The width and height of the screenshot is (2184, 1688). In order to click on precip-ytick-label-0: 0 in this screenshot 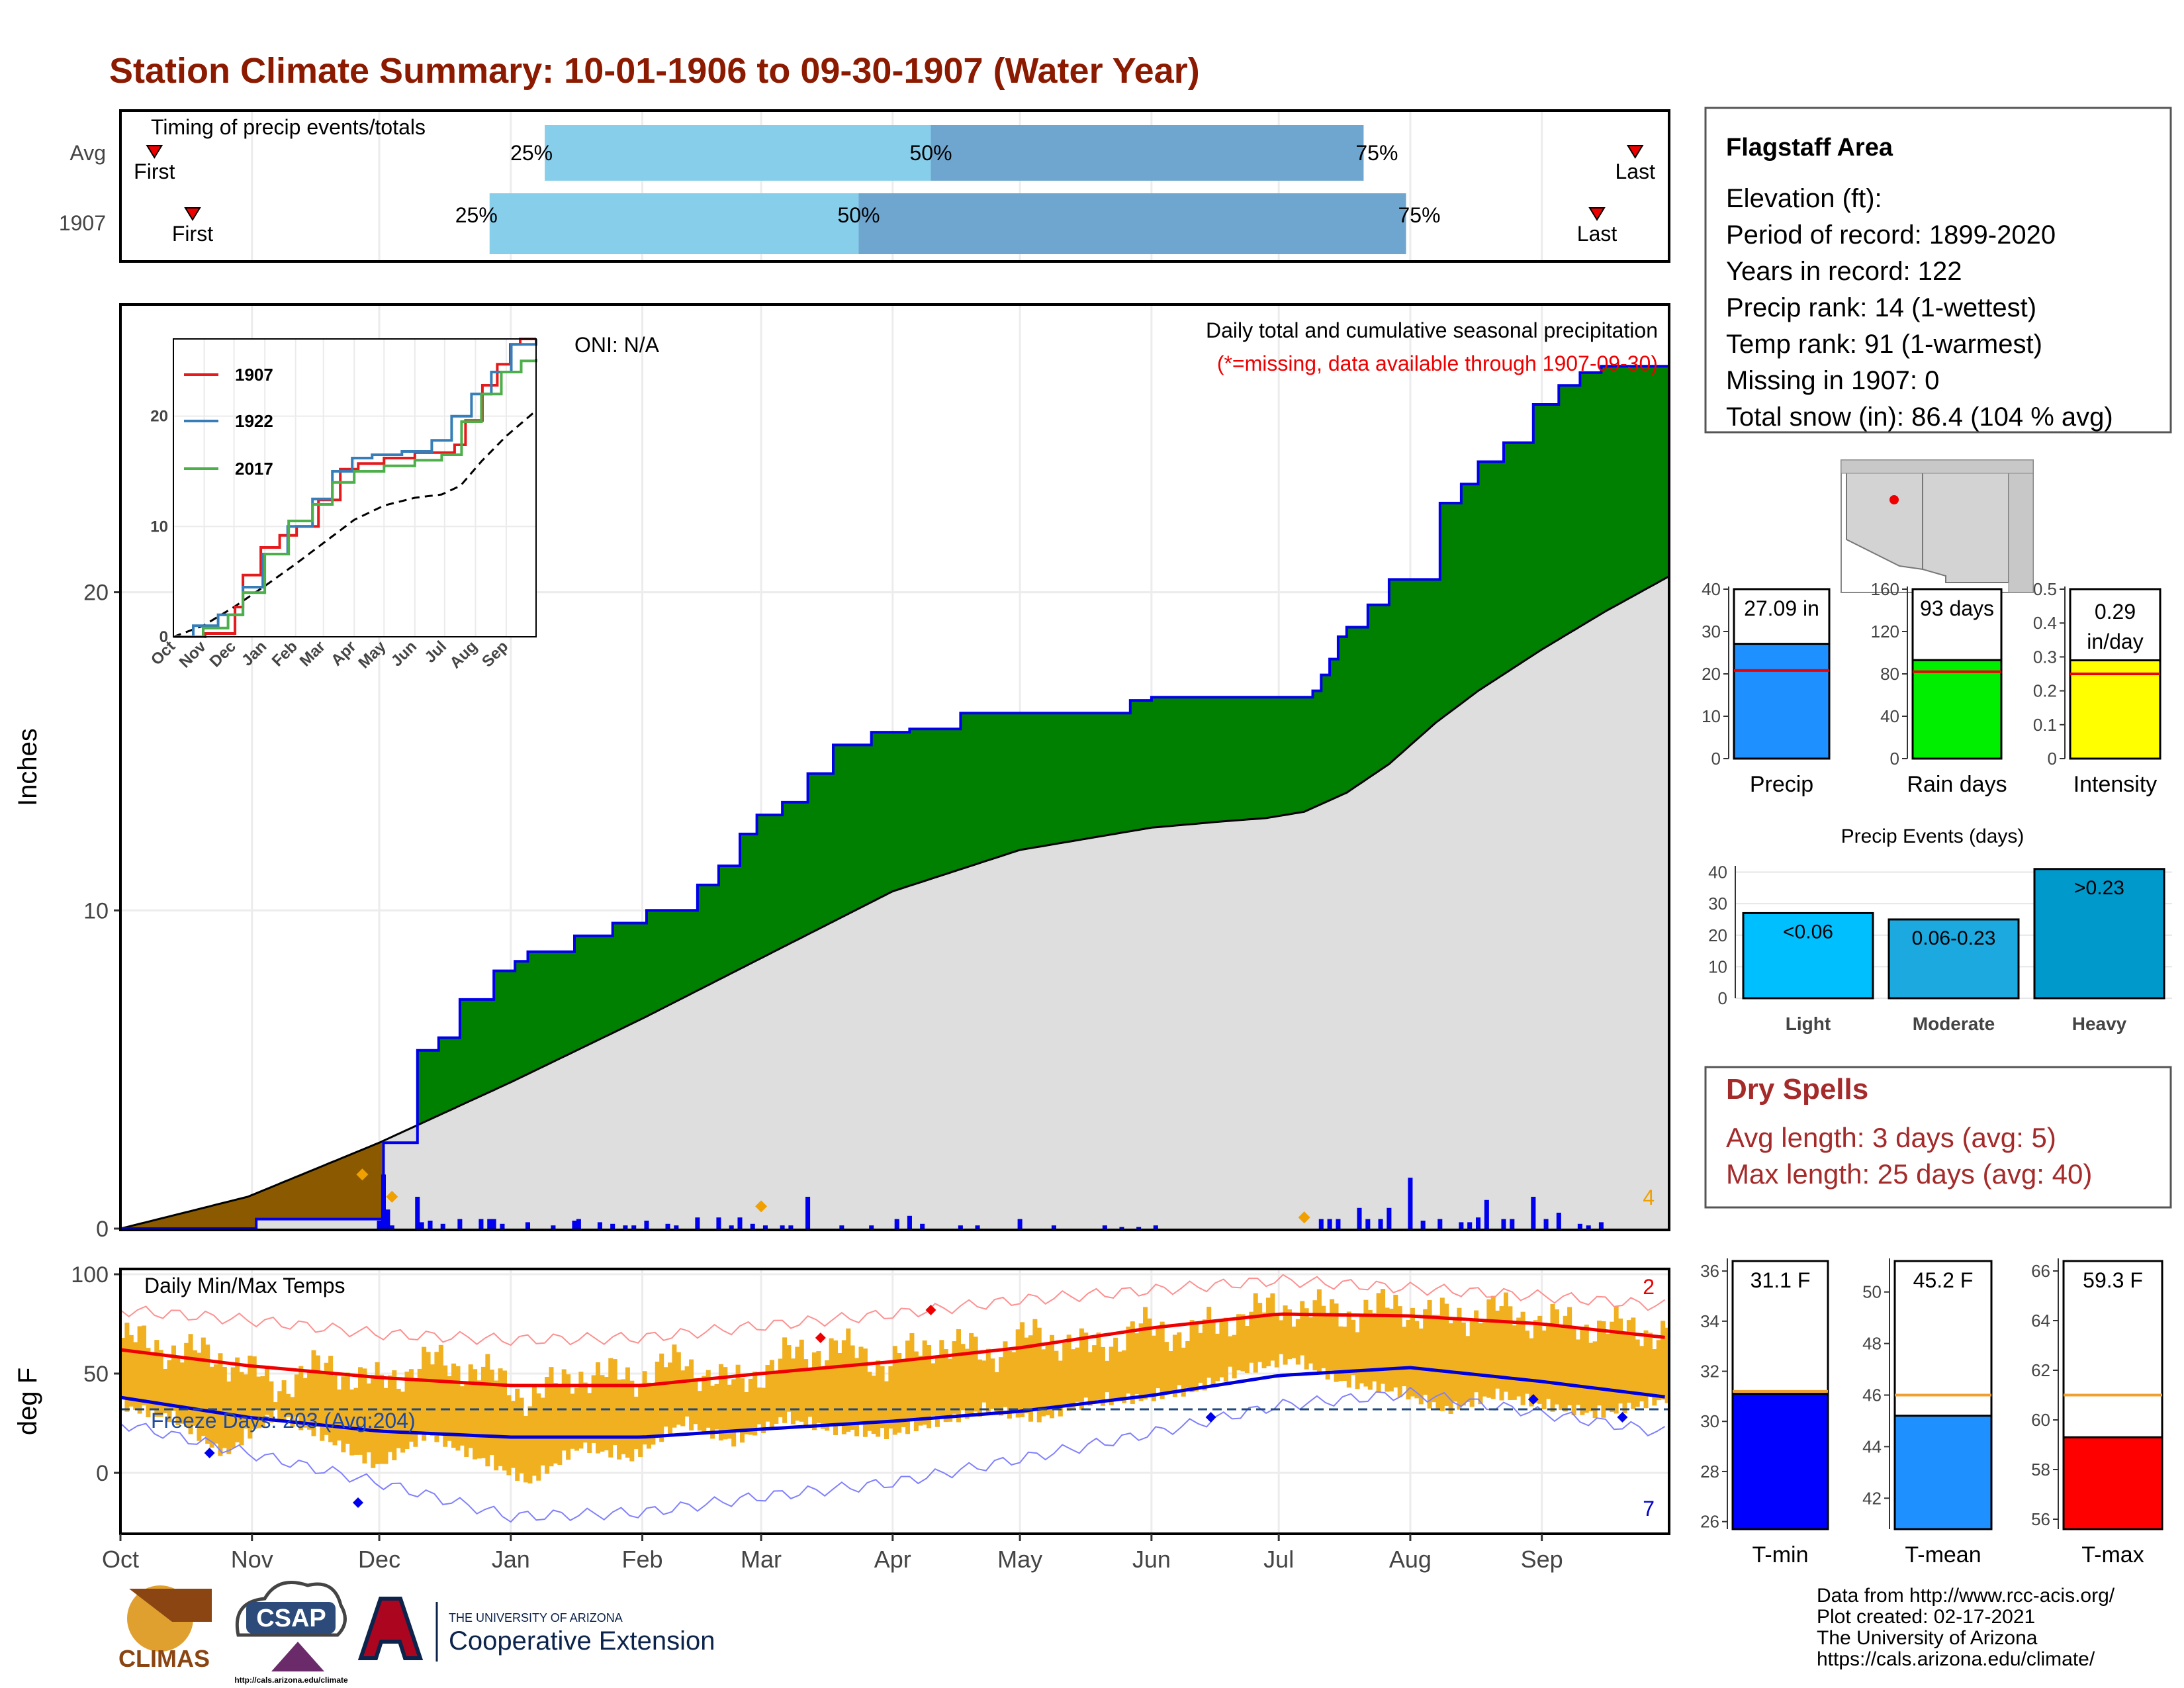, I will do `click(103, 1229)`.